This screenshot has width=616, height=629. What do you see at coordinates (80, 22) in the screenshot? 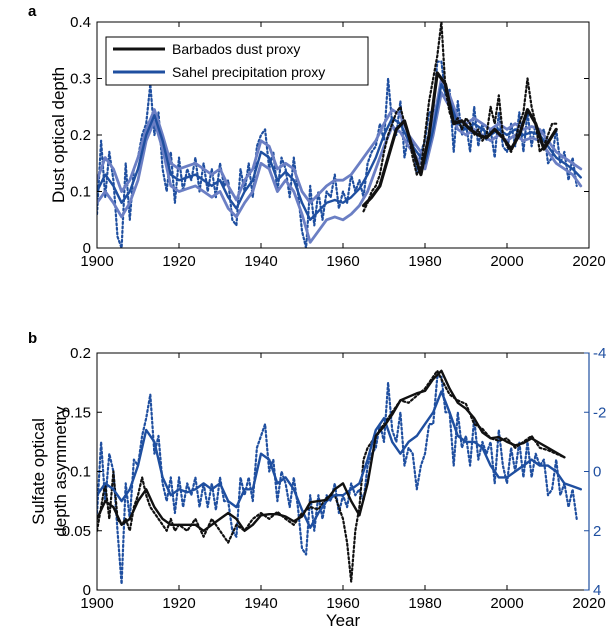
I see `y-tick-label: 0.4` at bounding box center [80, 22].